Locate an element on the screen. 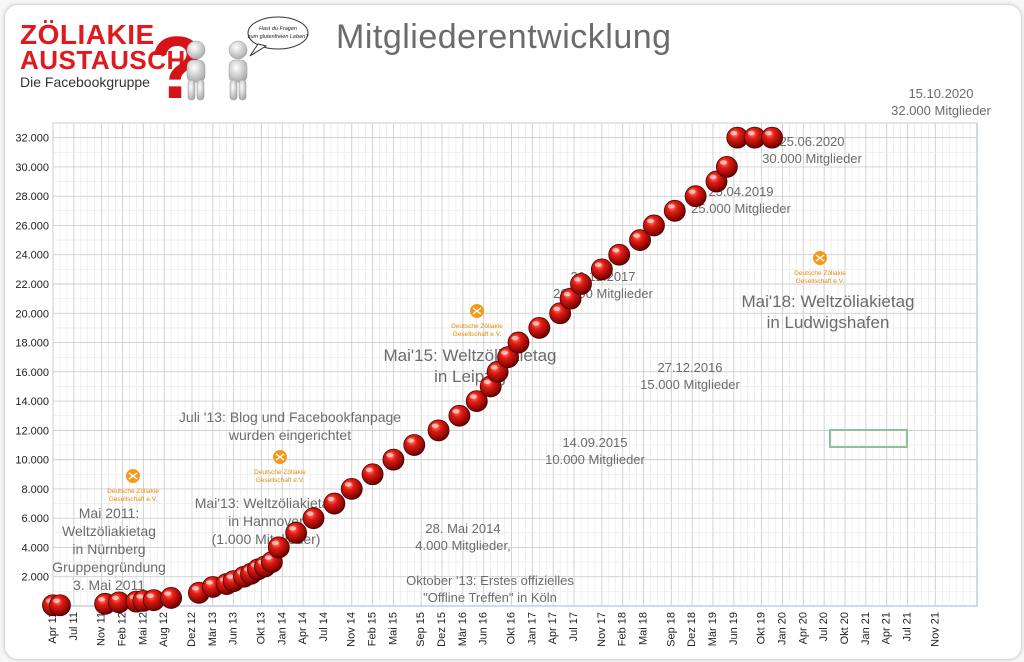 The width and height of the screenshot is (1024, 662). annotation-line: in Nürnberg is located at coordinates (108, 549).